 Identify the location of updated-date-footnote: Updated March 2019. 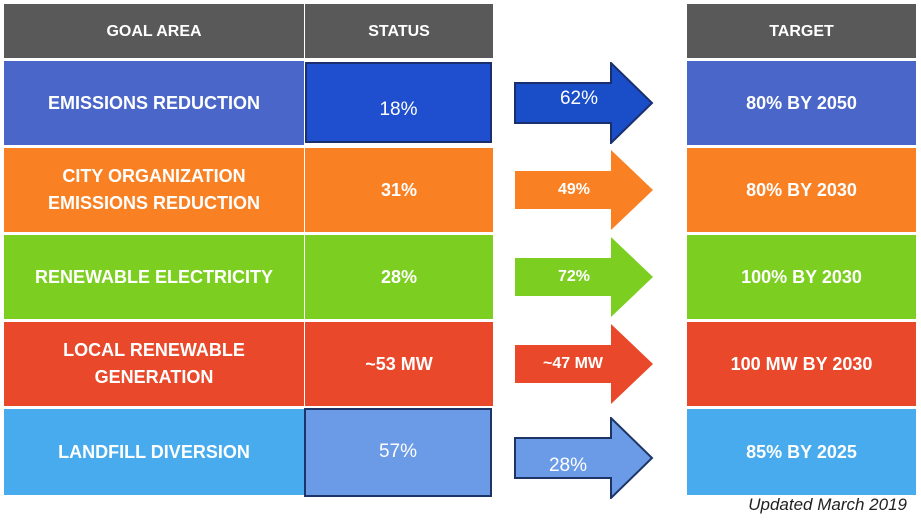
(827, 504).